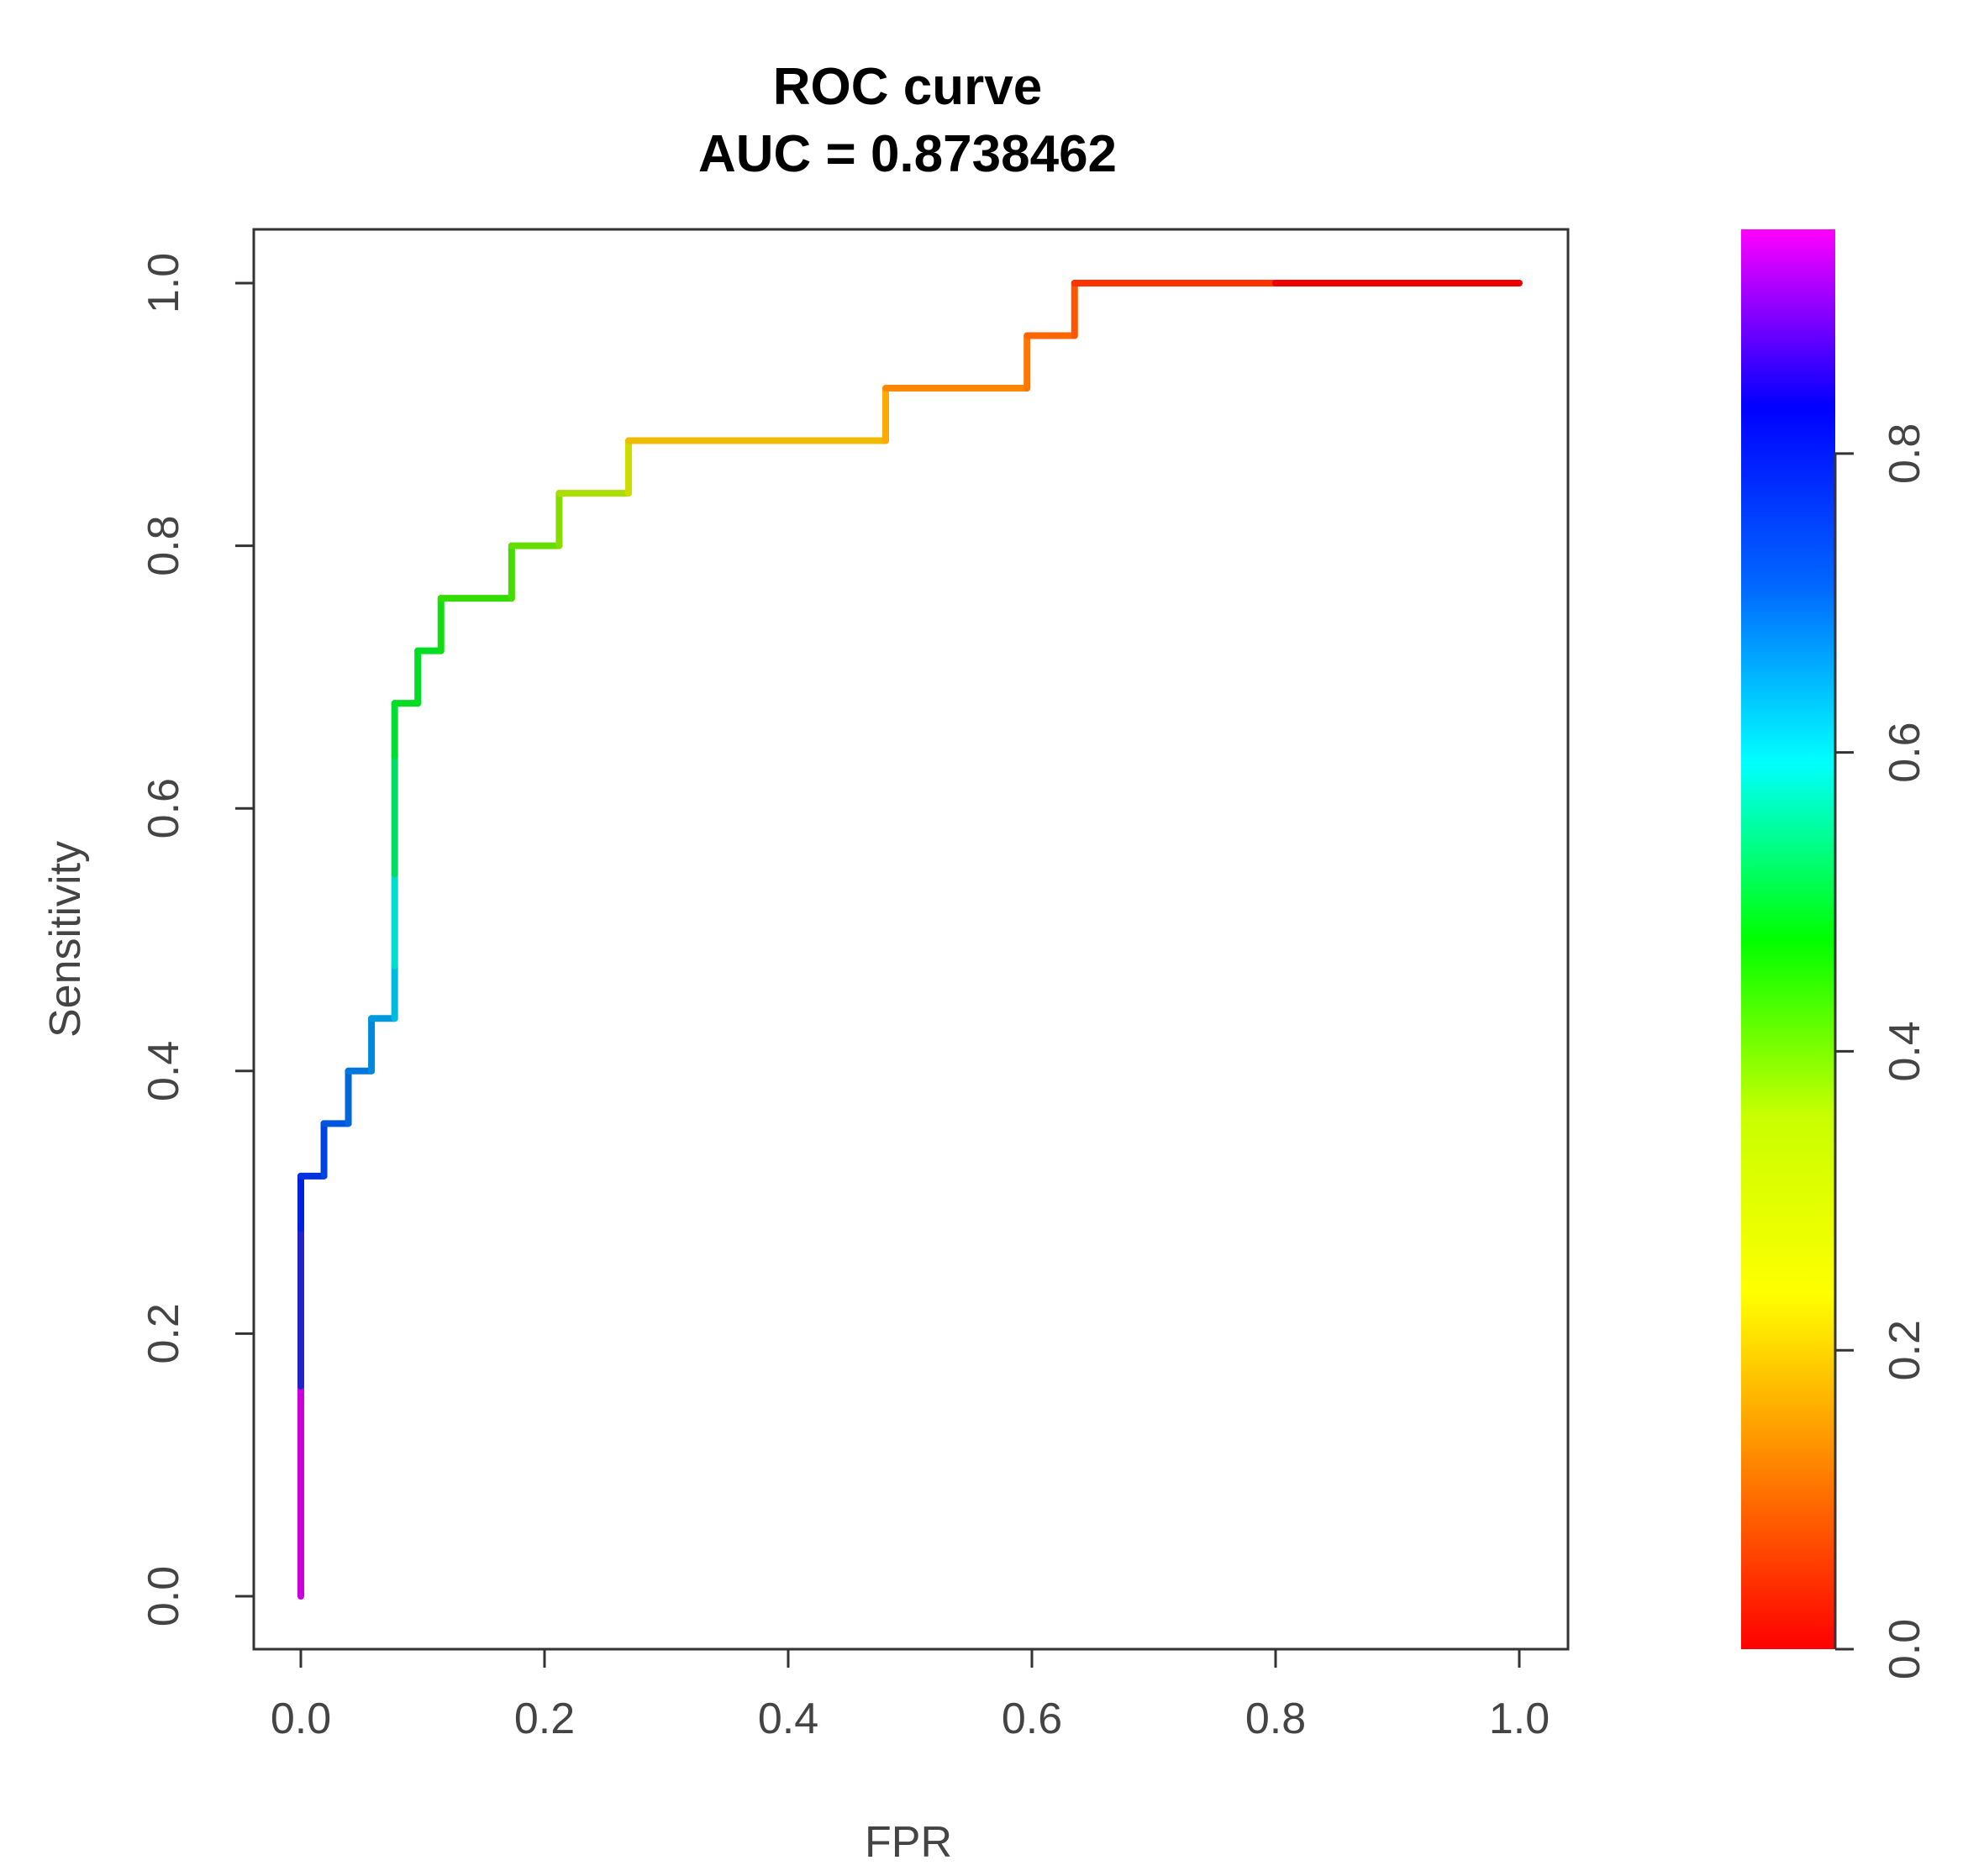  What do you see at coordinates (1905, 454) in the screenshot?
I see `colorbar-tick-label: 0.8` at bounding box center [1905, 454].